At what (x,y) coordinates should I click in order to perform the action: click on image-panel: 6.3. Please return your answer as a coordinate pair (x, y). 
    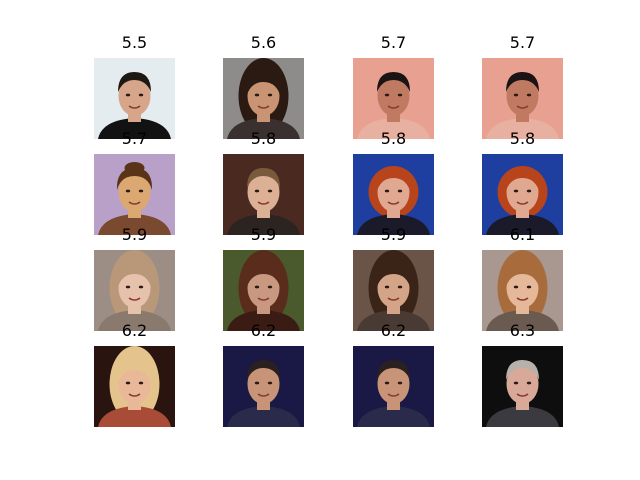
    Looking at the image, I should click on (522, 374).